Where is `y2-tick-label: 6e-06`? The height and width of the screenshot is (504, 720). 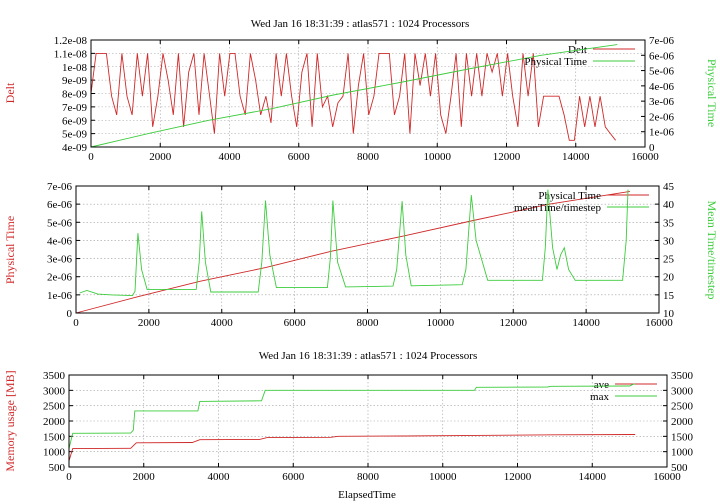
y2-tick-label: 6e-06 is located at coordinates (662, 56).